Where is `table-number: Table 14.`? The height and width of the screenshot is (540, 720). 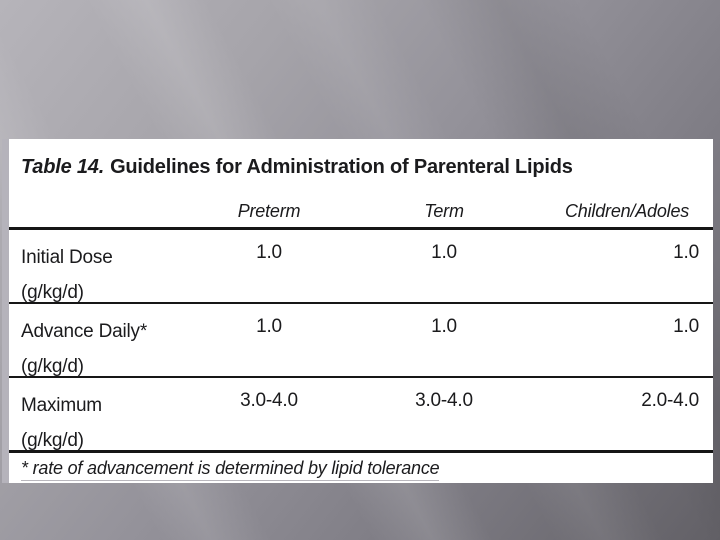 table-number: Table 14. is located at coordinates (63, 167).